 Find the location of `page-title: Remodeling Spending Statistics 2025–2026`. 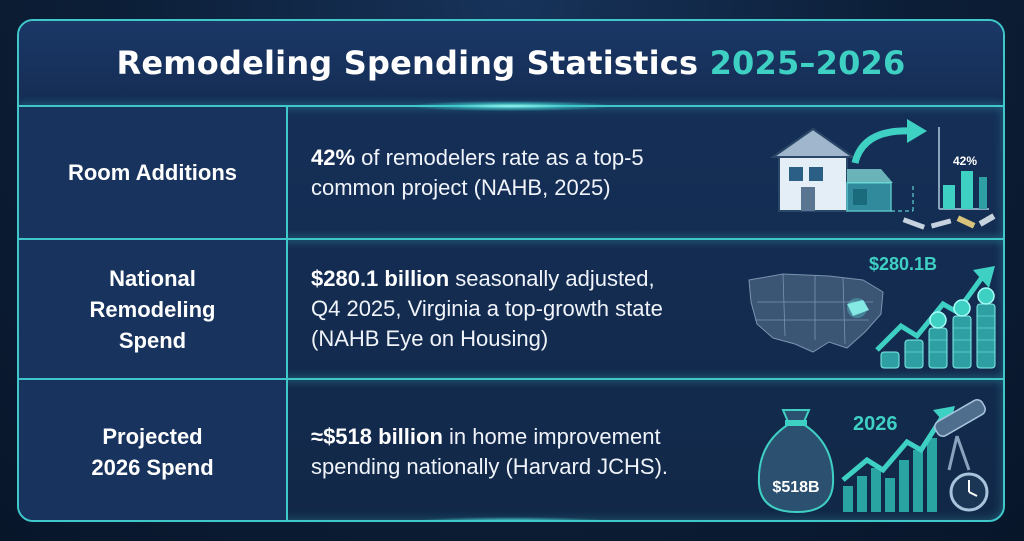

page-title: Remodeling Spending Statistics 2025–2026 is located at coordinates (511, 63).